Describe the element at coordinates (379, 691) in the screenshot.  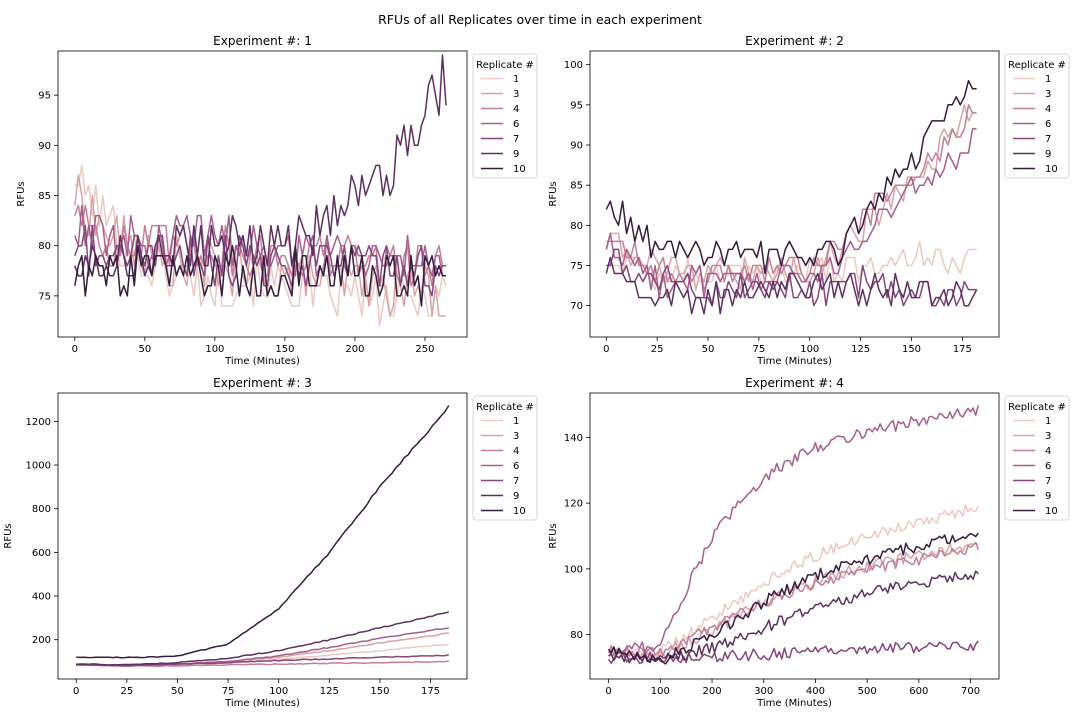
I see `x-tick-label: 150` at that location.